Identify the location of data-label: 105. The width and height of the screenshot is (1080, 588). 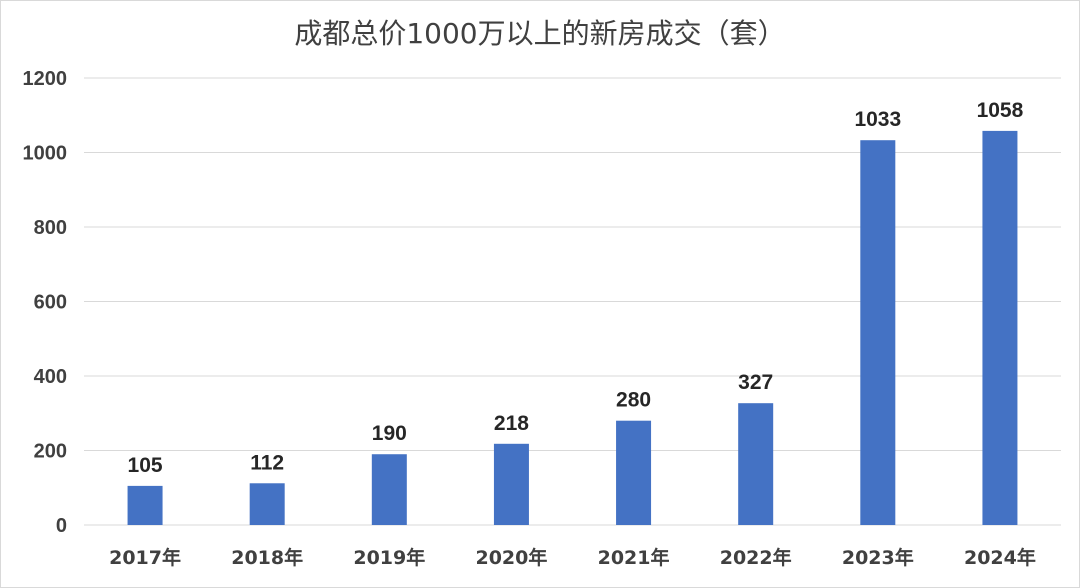
(145, 465).